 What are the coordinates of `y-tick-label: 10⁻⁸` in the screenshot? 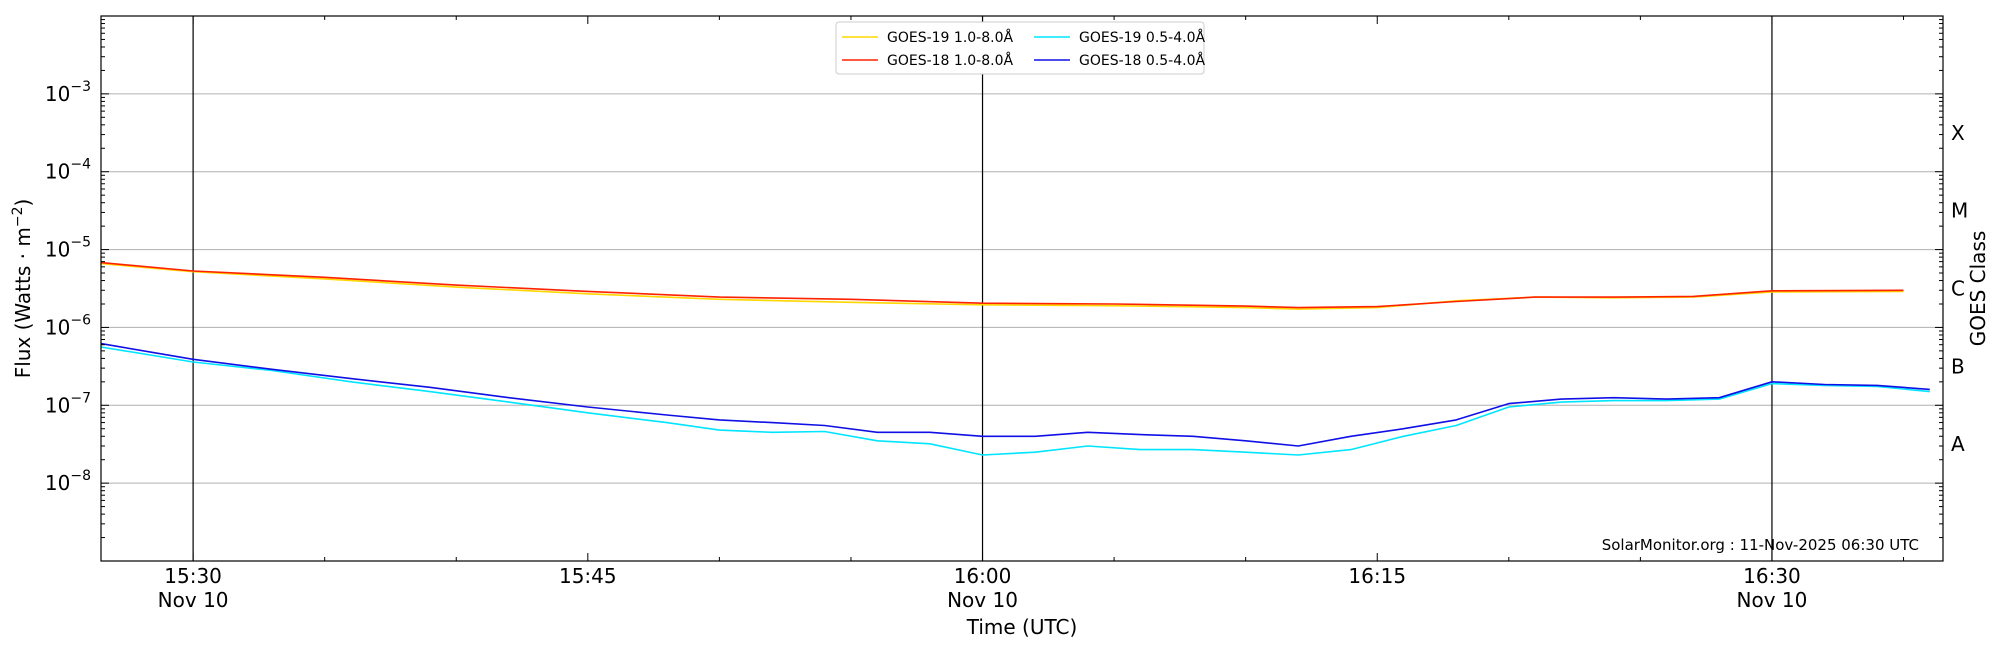 It's located at (68, 481).